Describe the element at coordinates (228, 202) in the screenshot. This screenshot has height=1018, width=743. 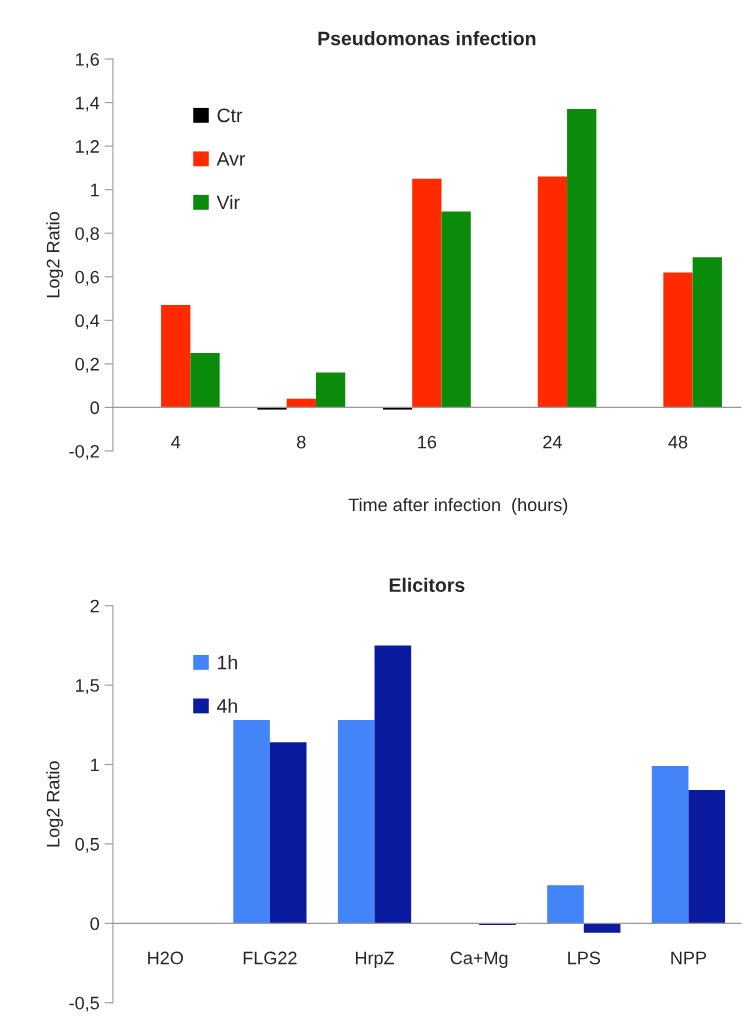
I see `legend-label: Vir` at that location.